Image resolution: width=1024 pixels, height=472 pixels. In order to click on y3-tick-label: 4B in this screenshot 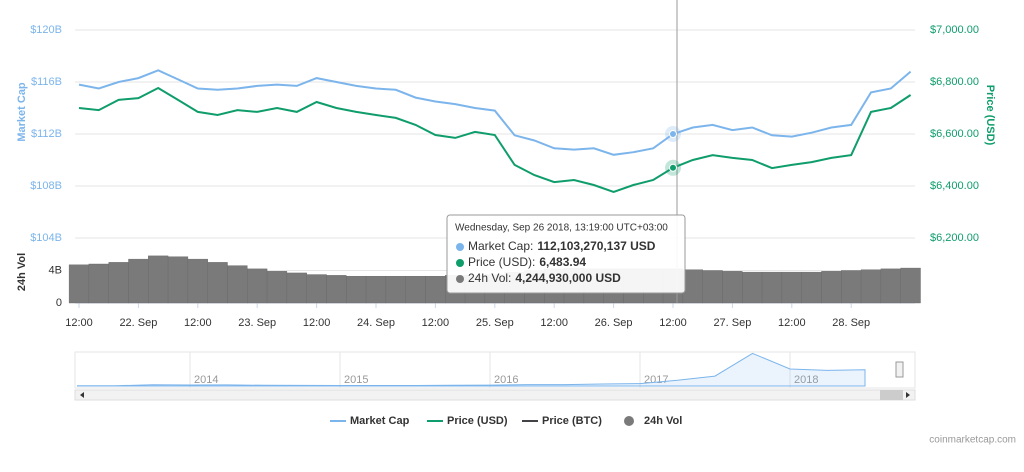, I will do `click(55, 270)`.